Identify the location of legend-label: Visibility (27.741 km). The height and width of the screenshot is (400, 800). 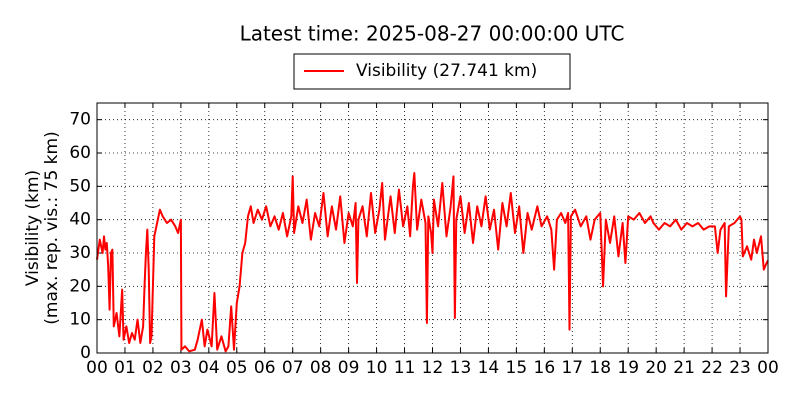
(446, 71).